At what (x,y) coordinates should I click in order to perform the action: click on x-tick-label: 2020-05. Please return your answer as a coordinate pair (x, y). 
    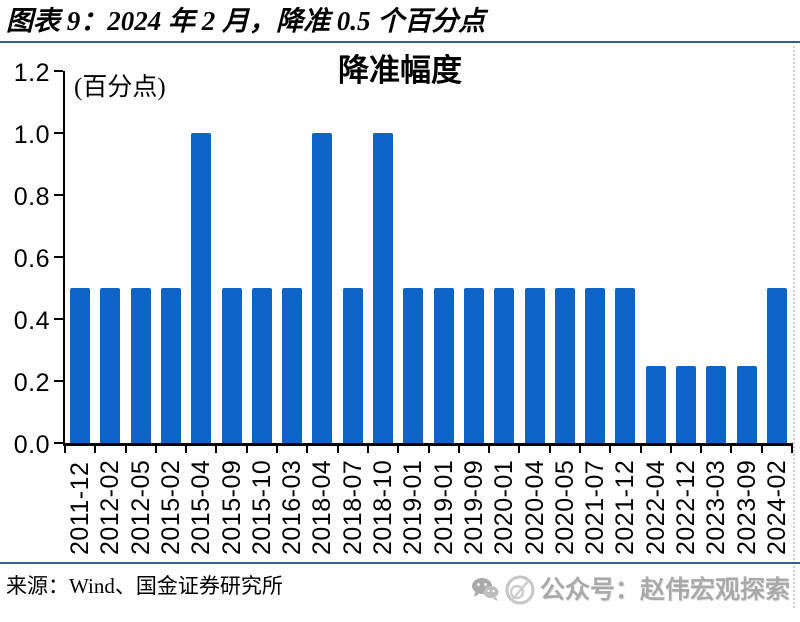
    Looking at the image, I should click on (564, 507).